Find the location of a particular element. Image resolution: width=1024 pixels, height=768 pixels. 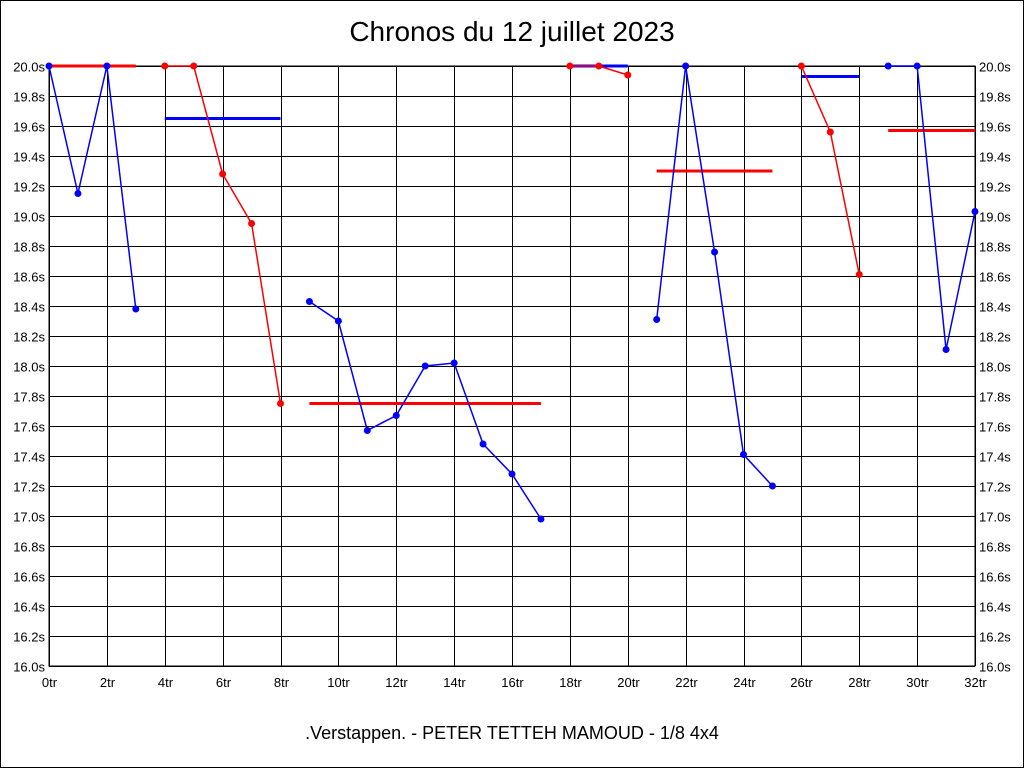

y-tick-label-right: 19.6s is located at coordinates (995, 127).